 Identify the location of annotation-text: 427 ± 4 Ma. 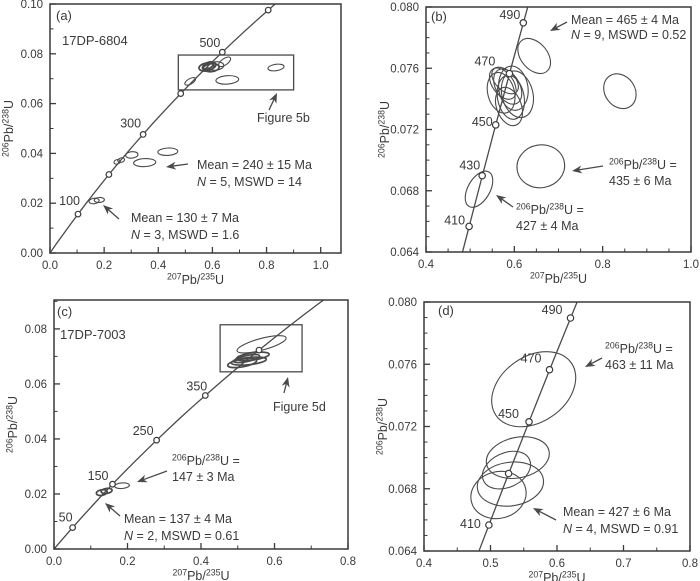
(547, 226).